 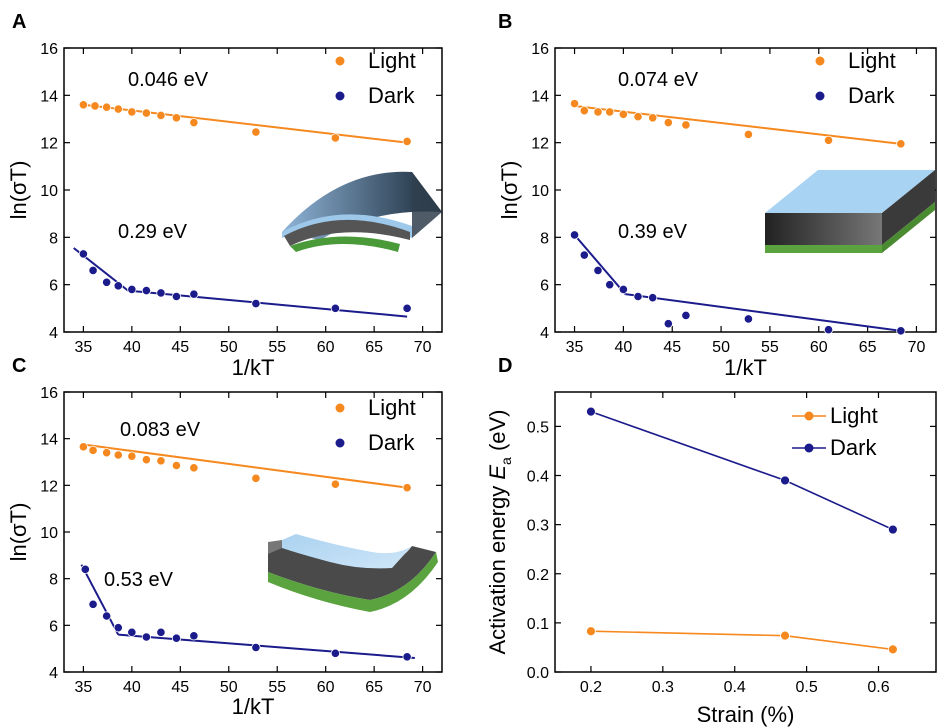 What do you see at coordinates (229, 687) in the screenshot?
I see `x-tick-label: 50` at bounding box center [229, 687].